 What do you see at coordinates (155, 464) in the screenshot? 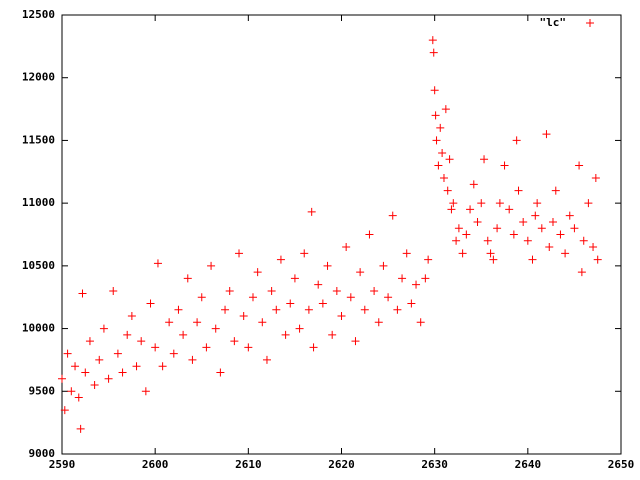
I see `x-tick-label: 2600` at bounding box center [155, 464].